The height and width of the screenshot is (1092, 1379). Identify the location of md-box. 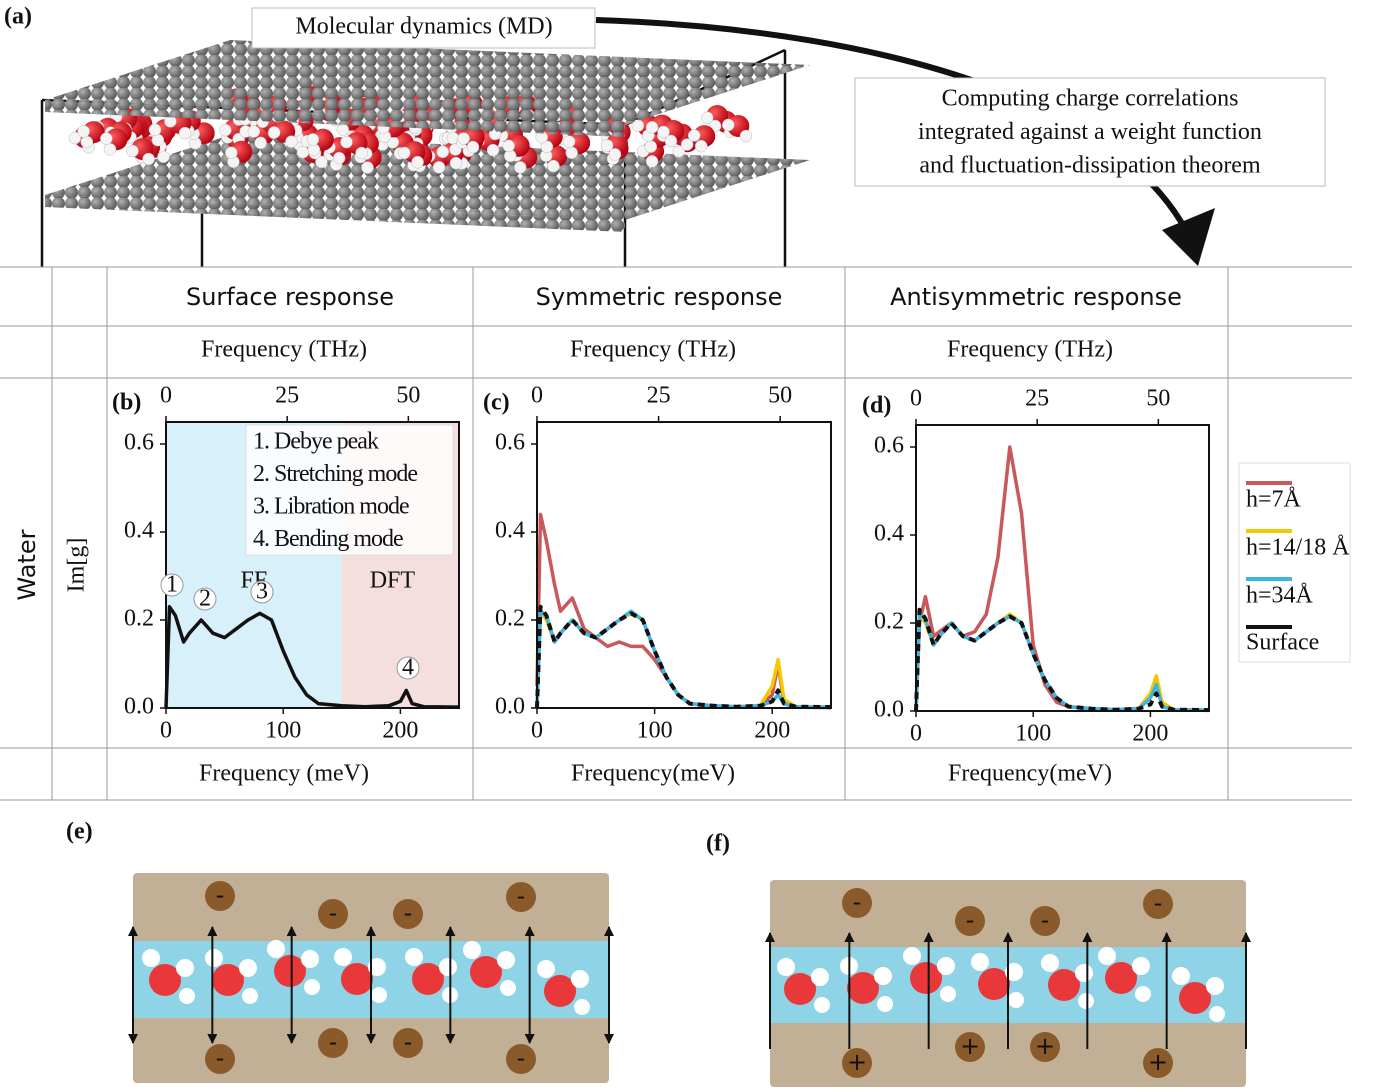
(423, 28).